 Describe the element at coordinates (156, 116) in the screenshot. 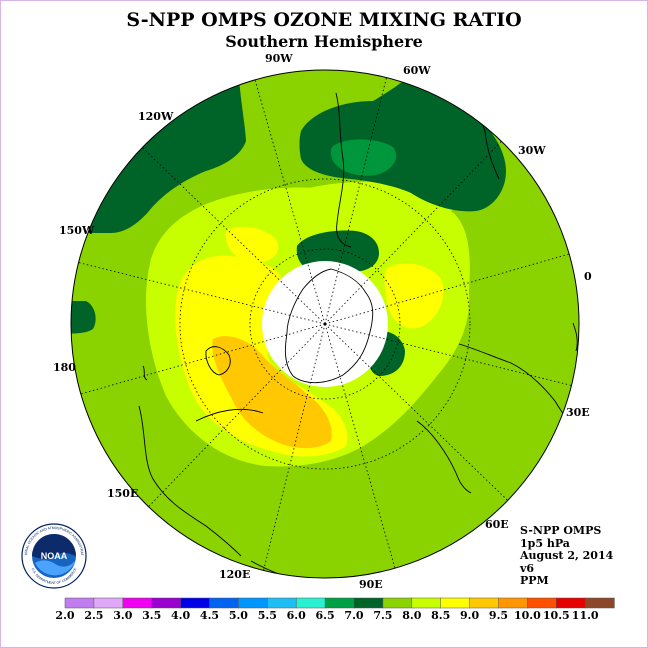

I see `longitude-label: 120W` at that location.